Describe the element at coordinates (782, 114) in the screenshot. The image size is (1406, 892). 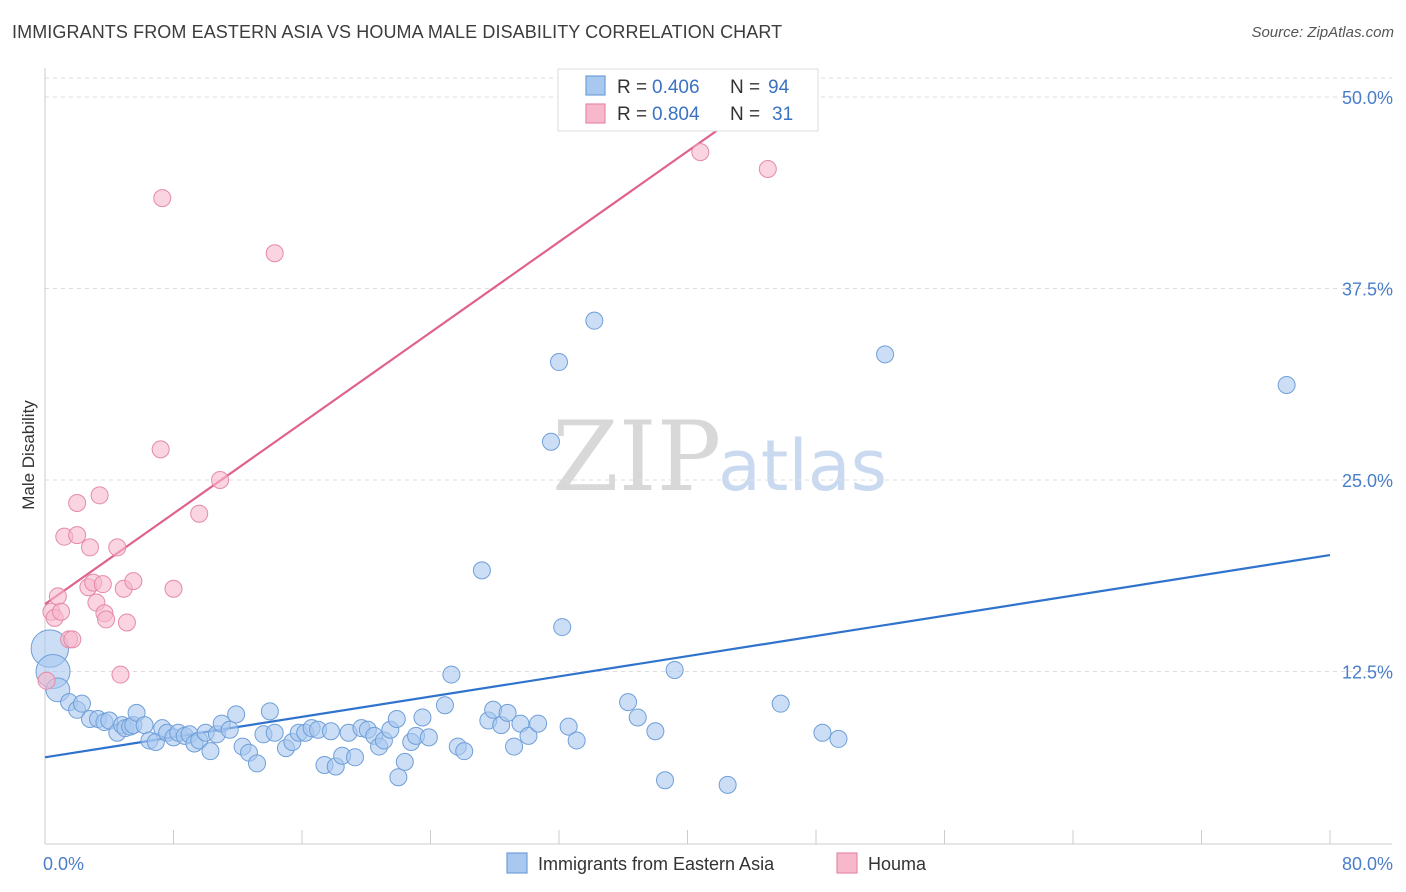
I see `legend-n-value-1: 31` at that location.